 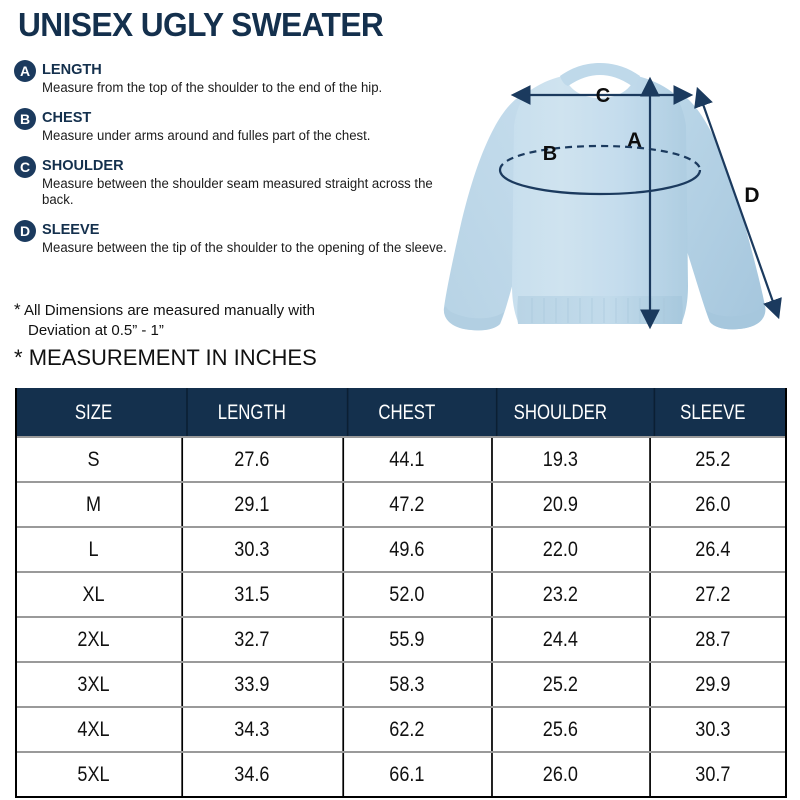 What do you see at coordinates (93, 639) in the screenshot?
I see `cell-size: 2XL` at bounding box center [93, 639].